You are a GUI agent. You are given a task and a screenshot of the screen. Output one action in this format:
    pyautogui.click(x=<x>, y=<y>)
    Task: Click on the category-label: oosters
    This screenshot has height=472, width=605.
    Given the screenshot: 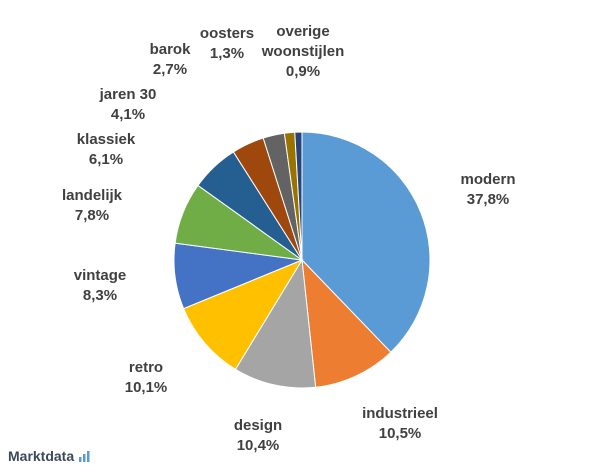 What is the action you would take?
    pyautogui.click(x=227, y=33)
    